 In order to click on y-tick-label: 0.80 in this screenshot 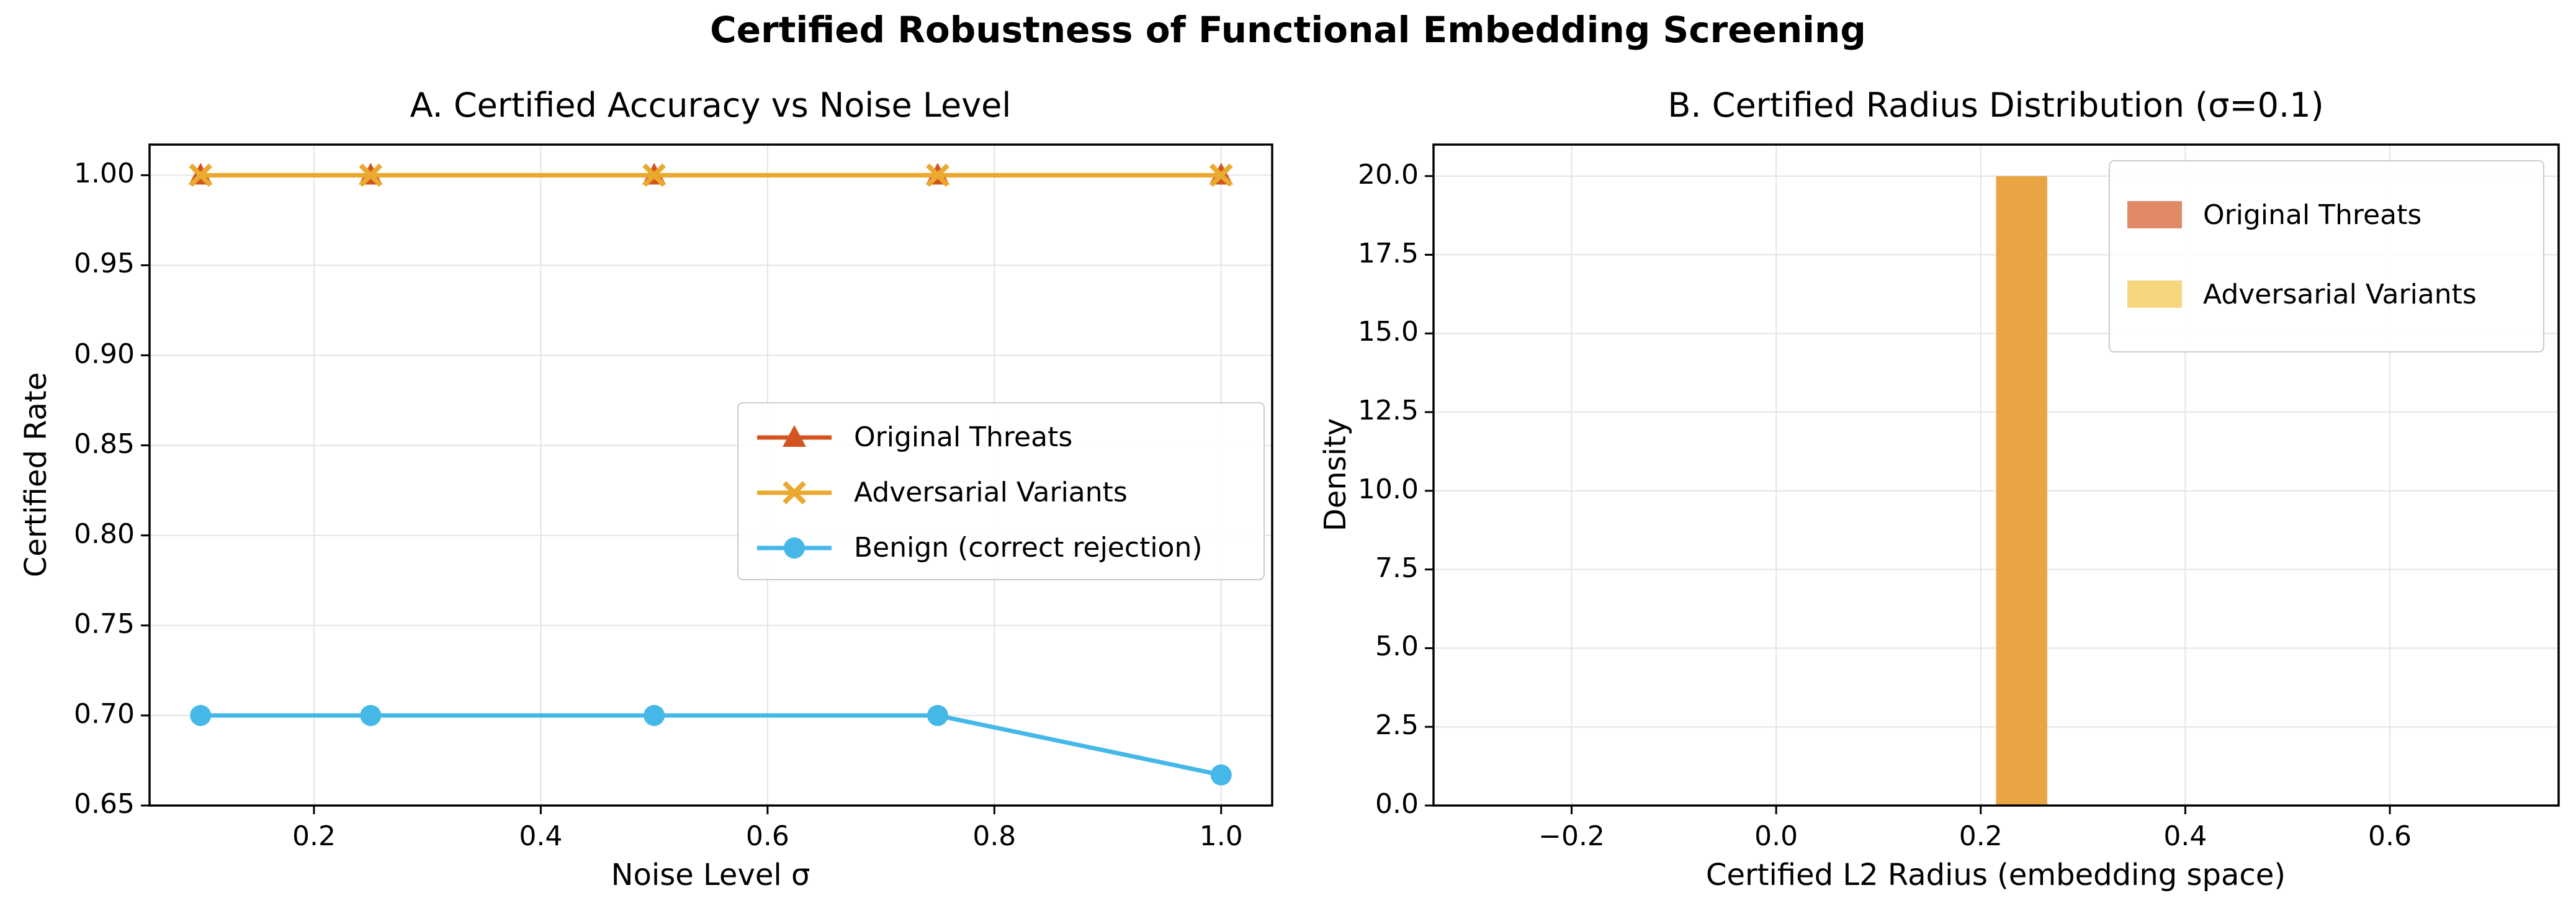, I will do `click(105, 534)`.